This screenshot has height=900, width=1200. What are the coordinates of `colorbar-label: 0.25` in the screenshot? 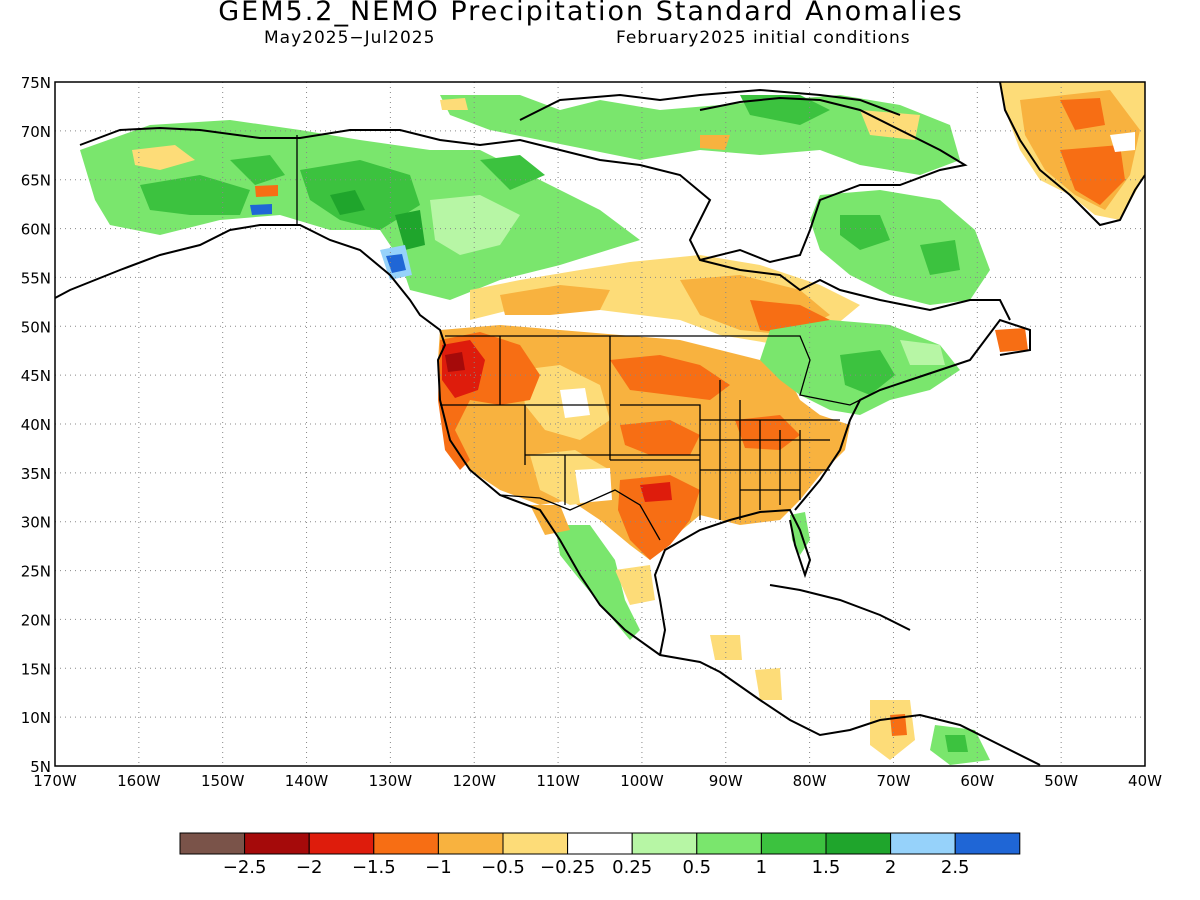 It's located at (632, 867).